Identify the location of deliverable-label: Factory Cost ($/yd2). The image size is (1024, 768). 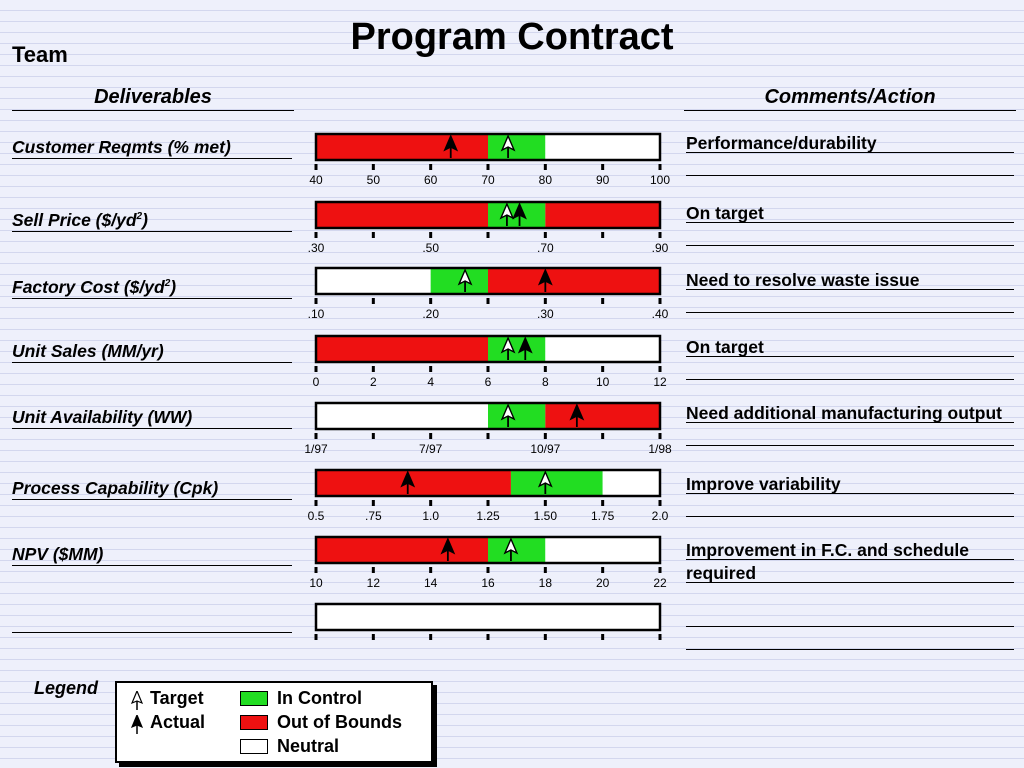
(152, 286).